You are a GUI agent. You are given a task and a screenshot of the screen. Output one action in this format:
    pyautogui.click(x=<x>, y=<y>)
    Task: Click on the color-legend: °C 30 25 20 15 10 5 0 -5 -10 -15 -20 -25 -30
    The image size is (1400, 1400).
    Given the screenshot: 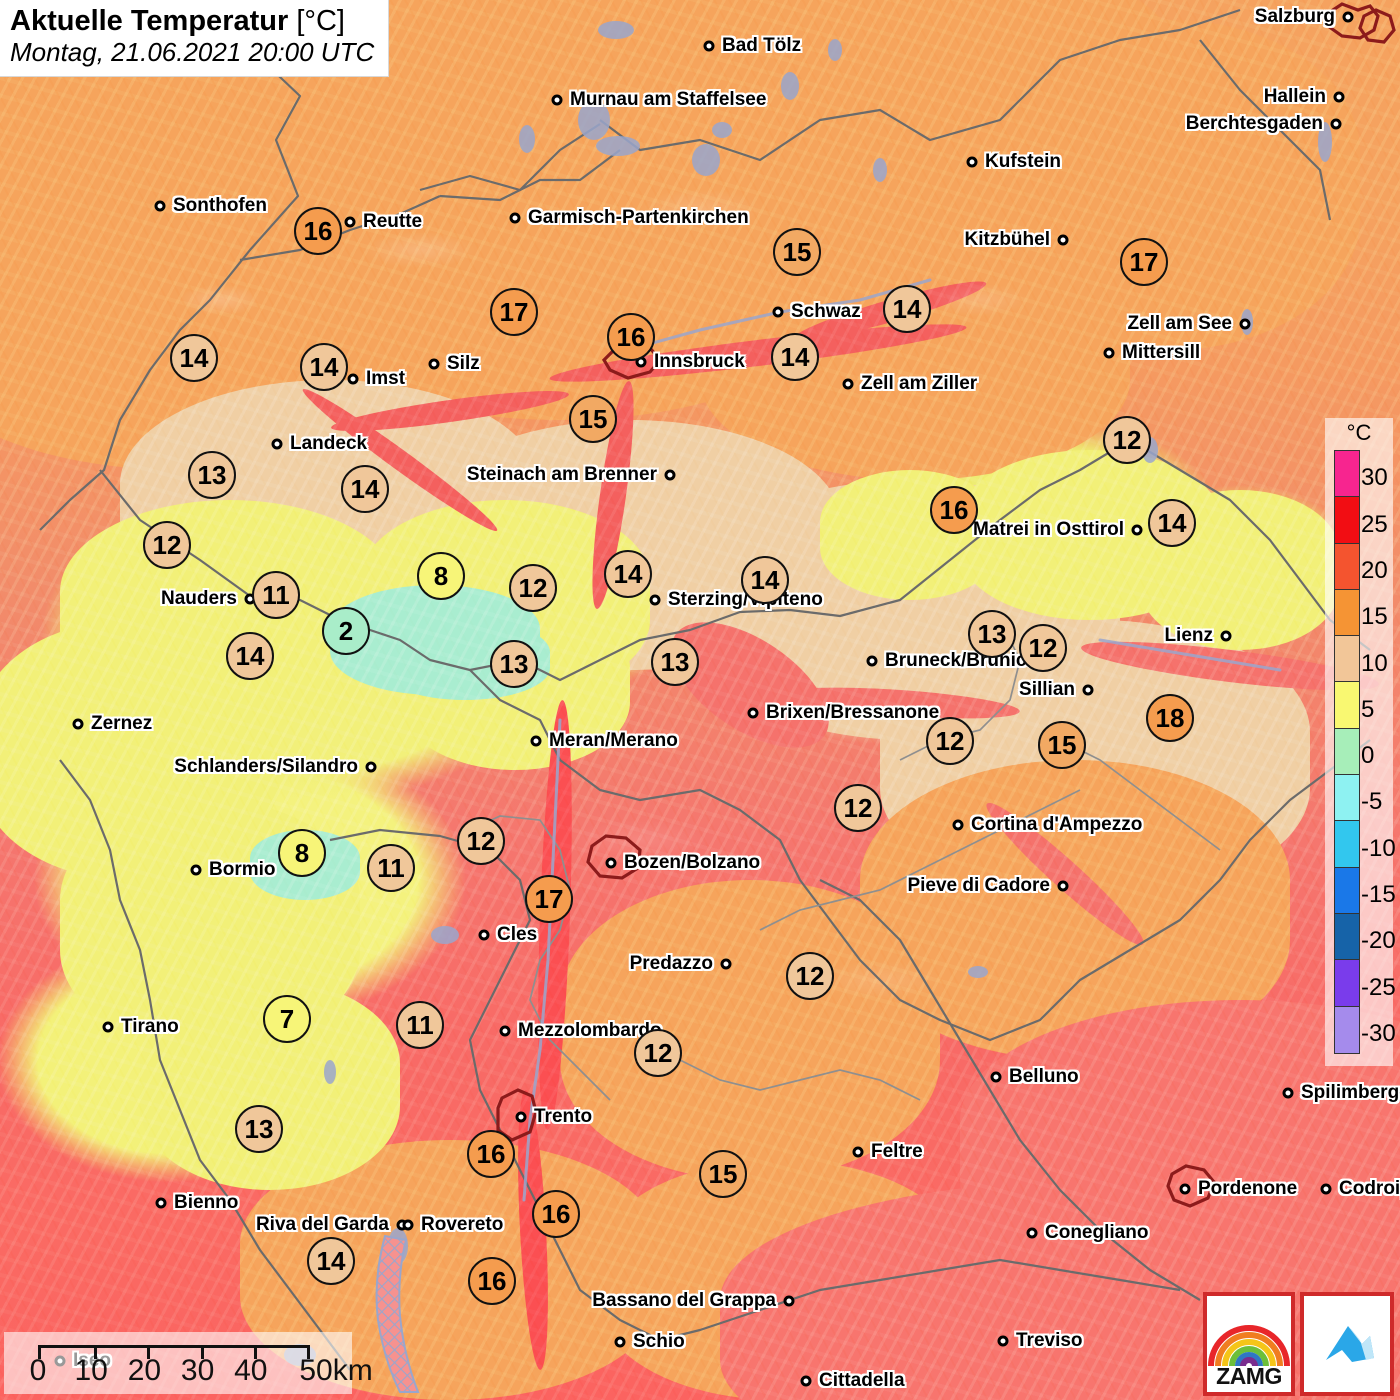 What is the action you would take?
    pyautogui.click(x=1360, y=742)
    